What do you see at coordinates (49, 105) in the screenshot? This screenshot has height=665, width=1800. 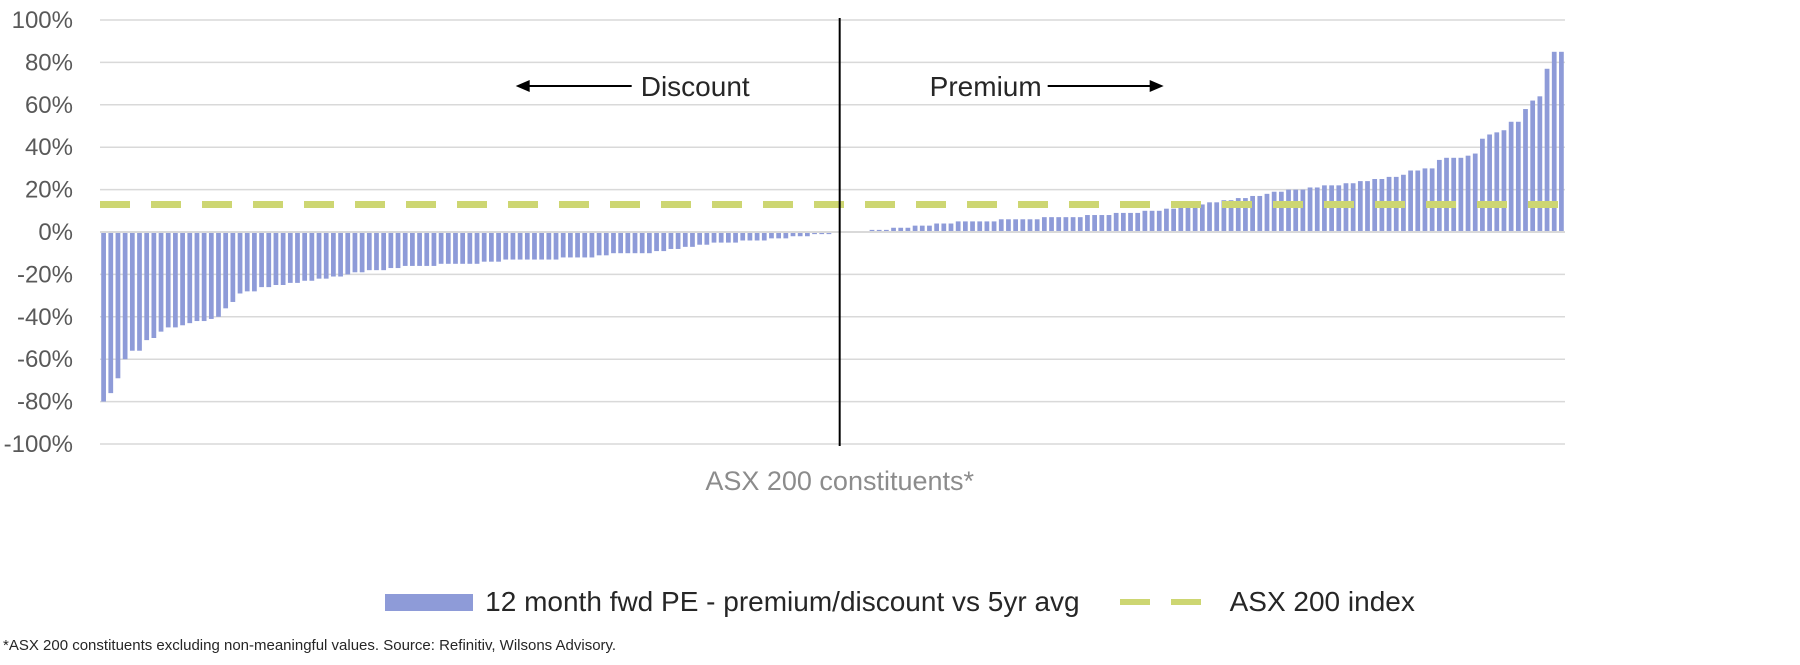 I see `y-tick-label: 60%` at bounding box center [49, 105].